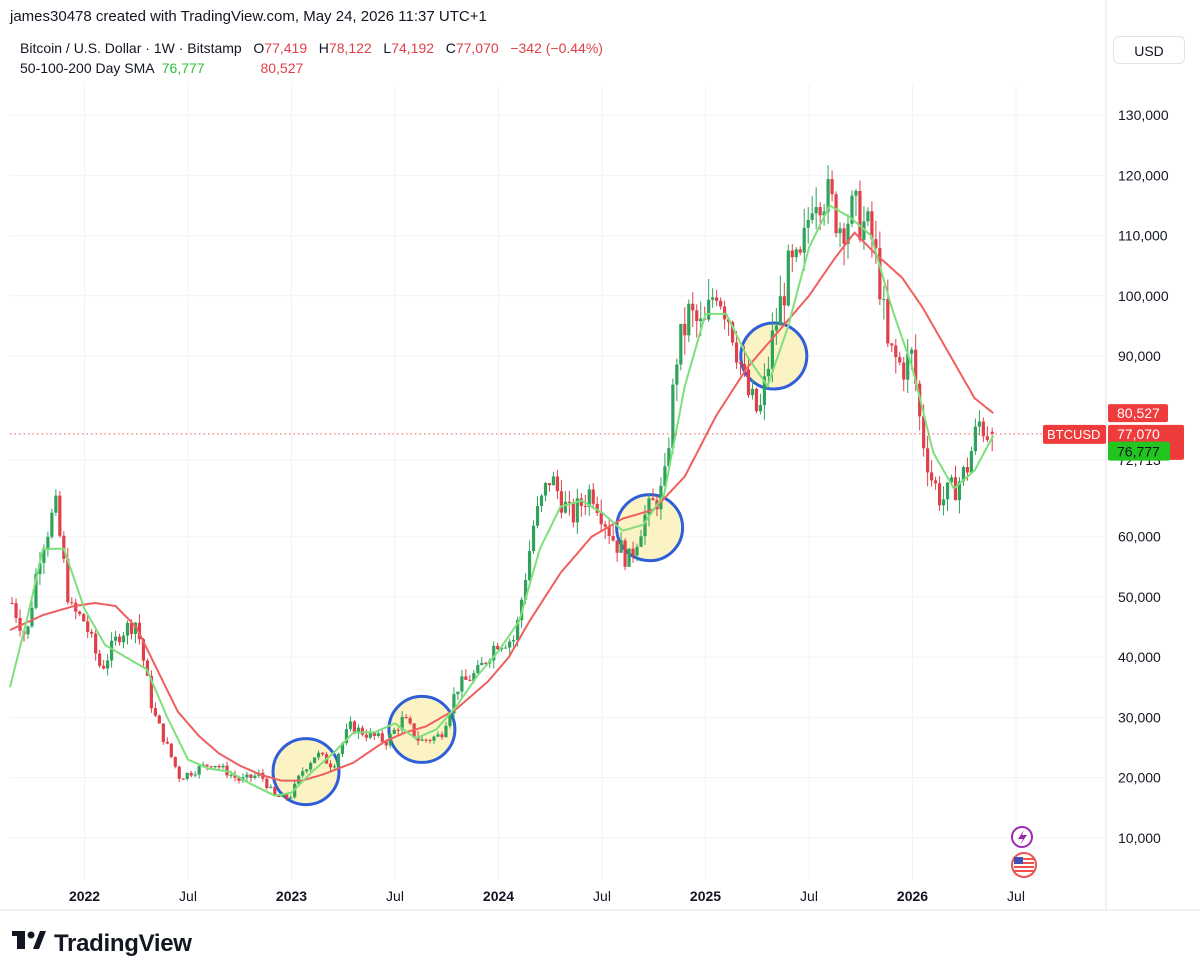 This screenshot has height=978, width=1200. I want to click on currency-button: USD, so click(1149, 50).